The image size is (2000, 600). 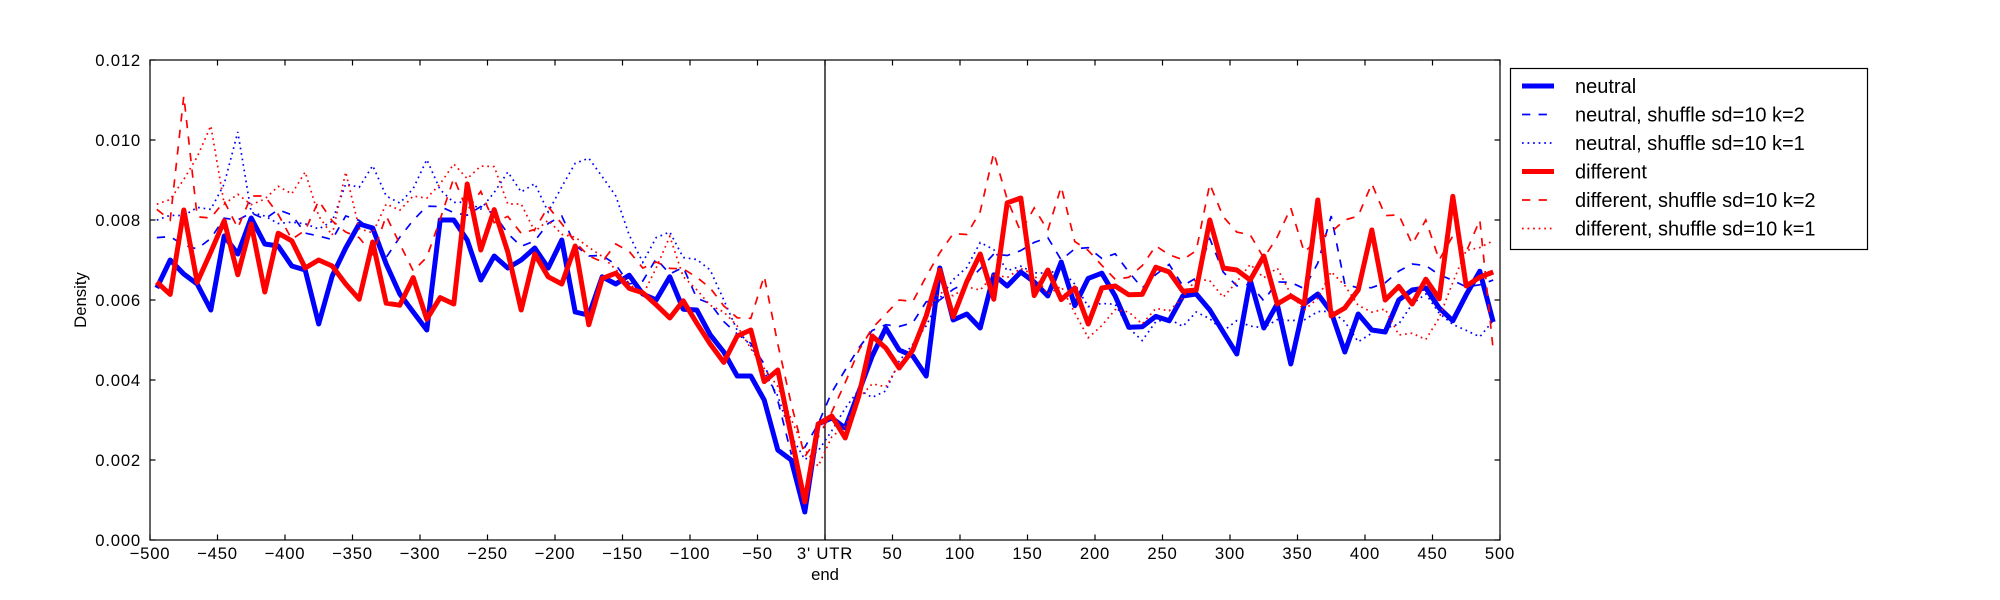 I want to click on svg-text: 50, so click(x=892, y=553).